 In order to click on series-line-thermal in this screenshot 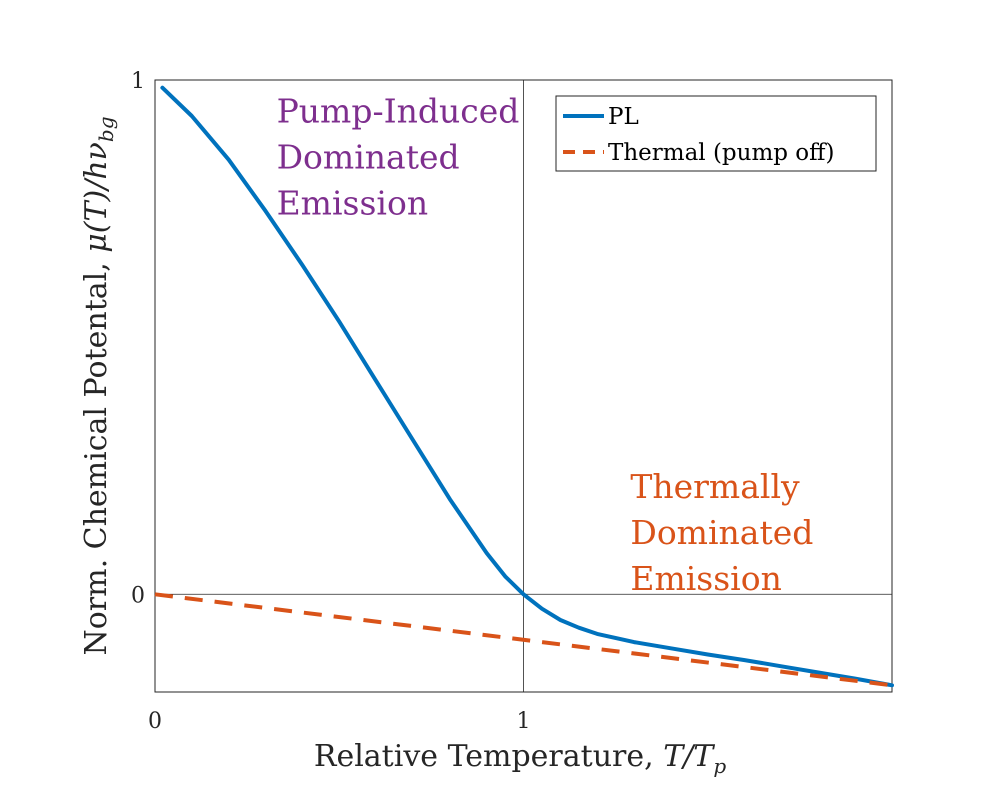, I will do `click(523, 640)`.